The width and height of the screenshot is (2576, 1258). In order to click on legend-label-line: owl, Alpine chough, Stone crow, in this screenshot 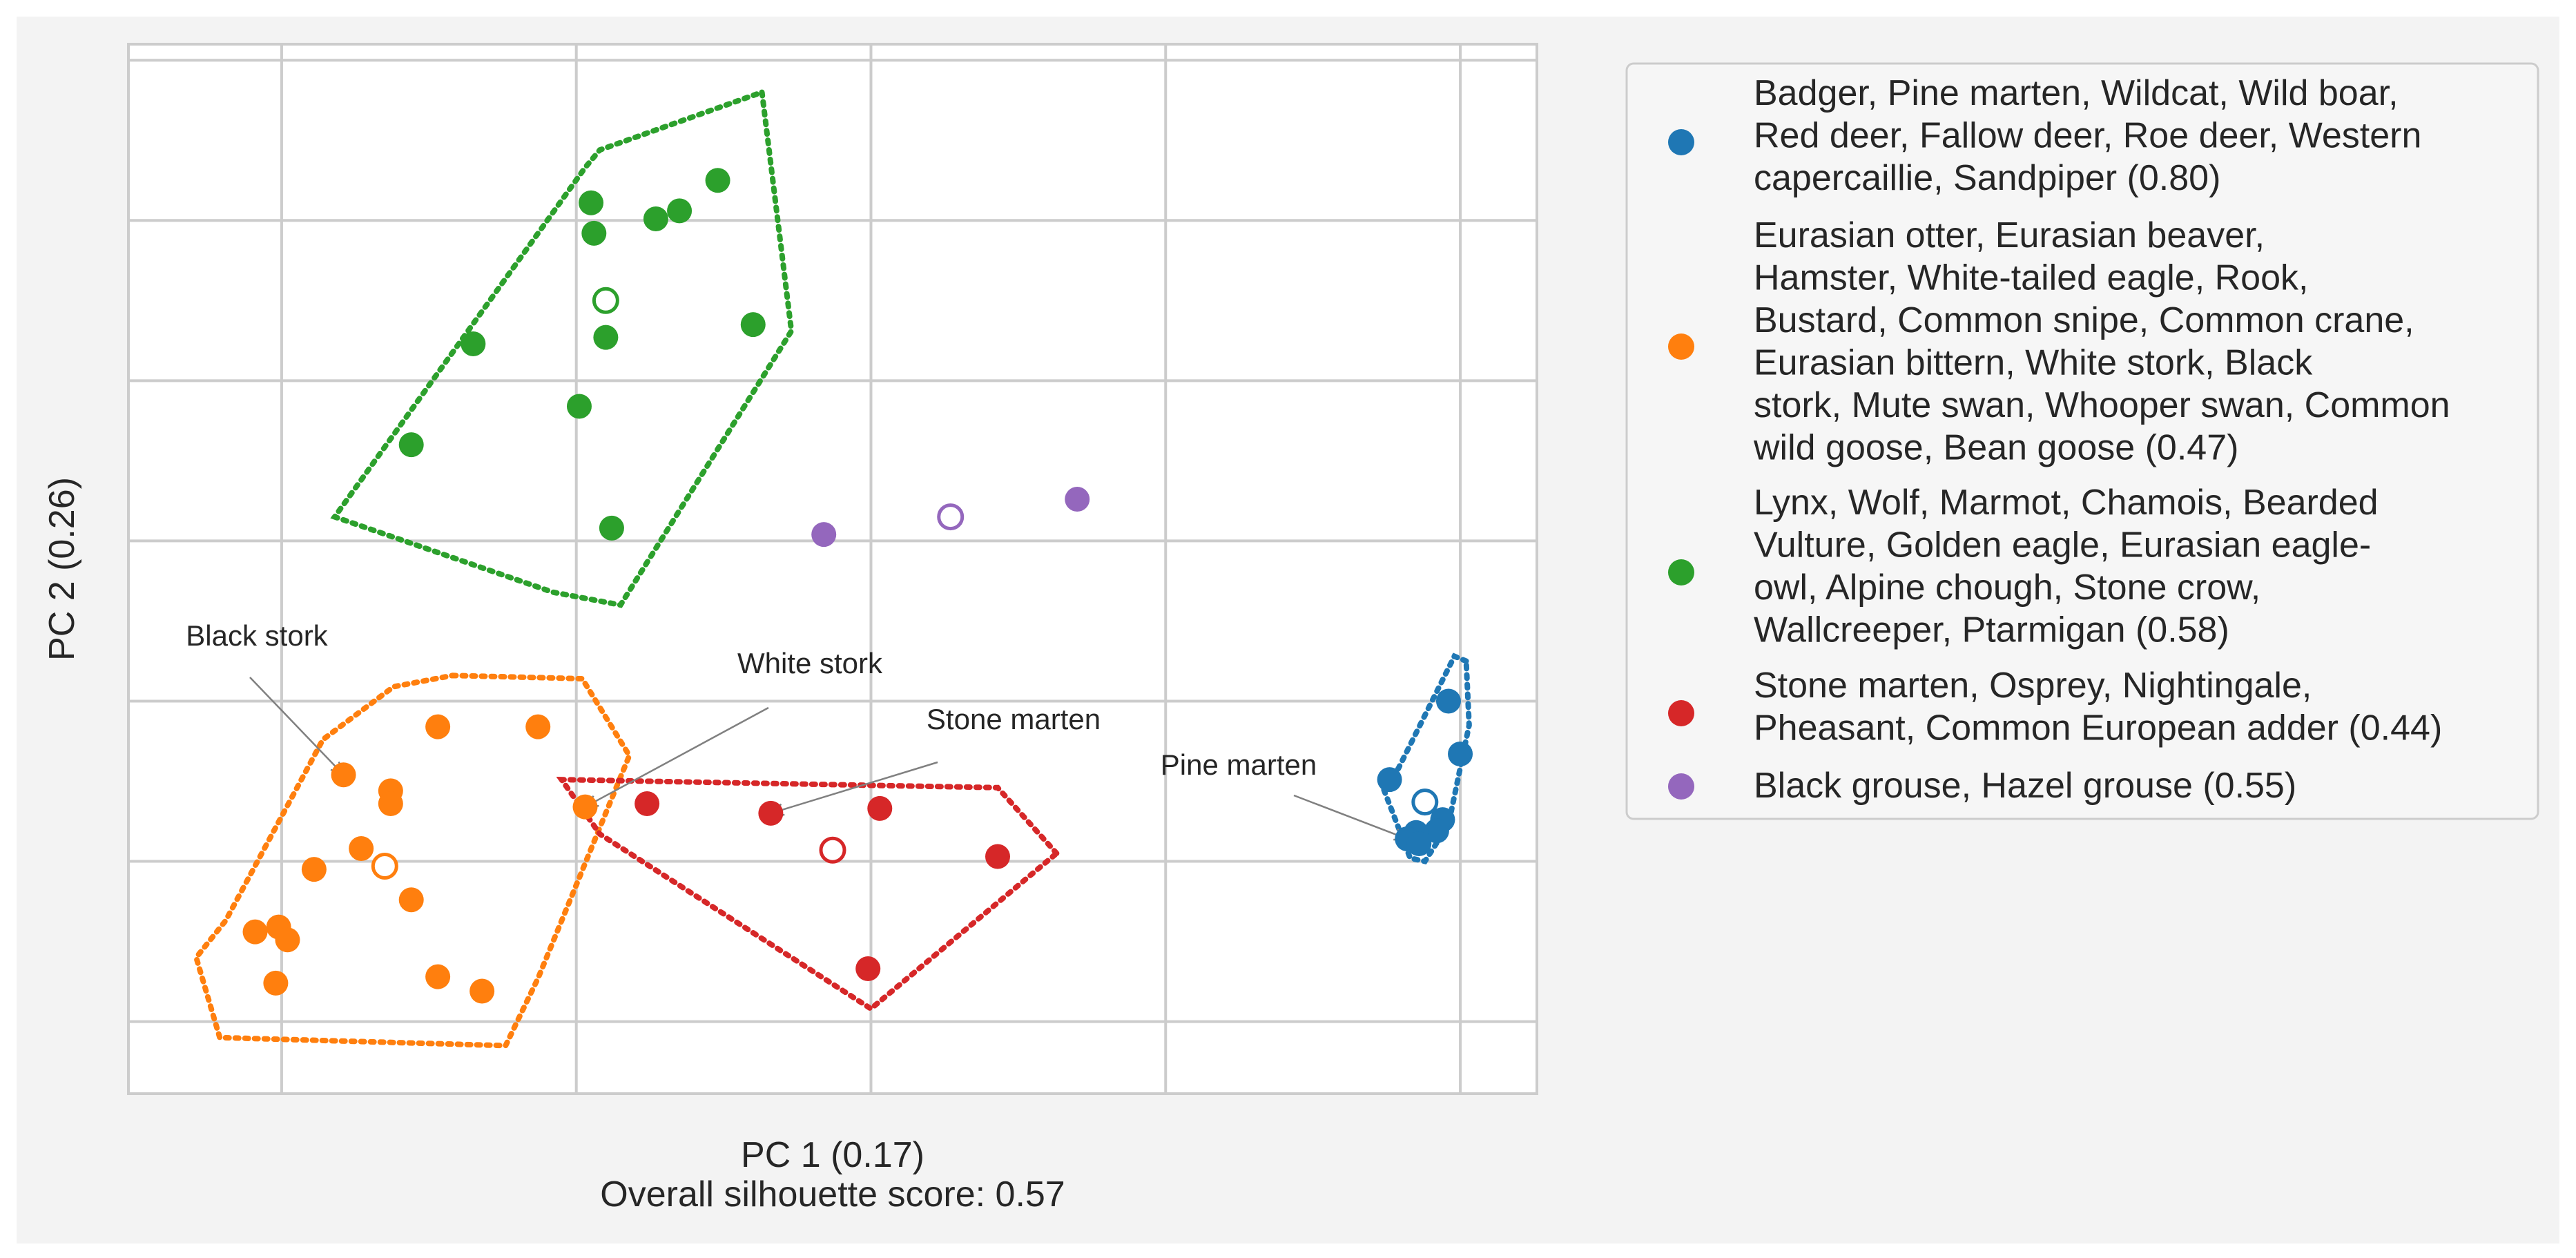, I will do `click(2007, 588)`.